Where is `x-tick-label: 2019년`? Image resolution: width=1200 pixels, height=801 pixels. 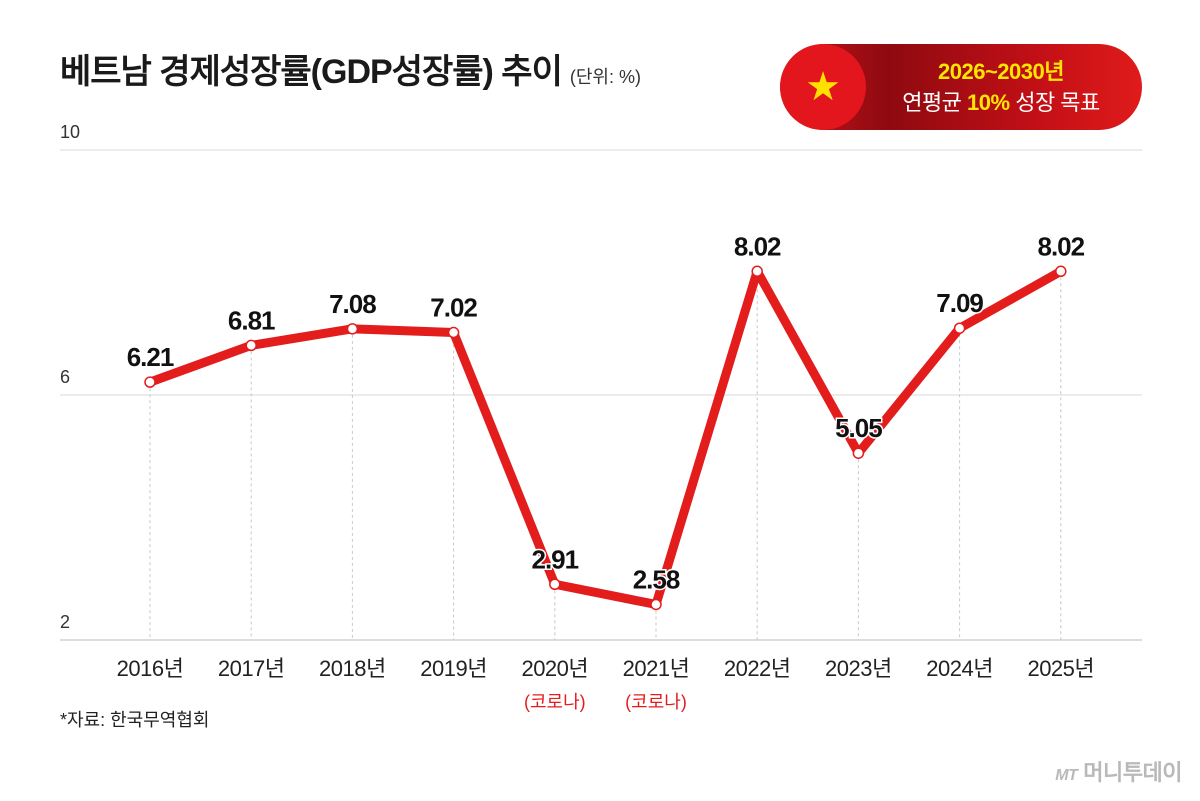
x-tick-label: 2019년 is located at coordinates (453, 668).